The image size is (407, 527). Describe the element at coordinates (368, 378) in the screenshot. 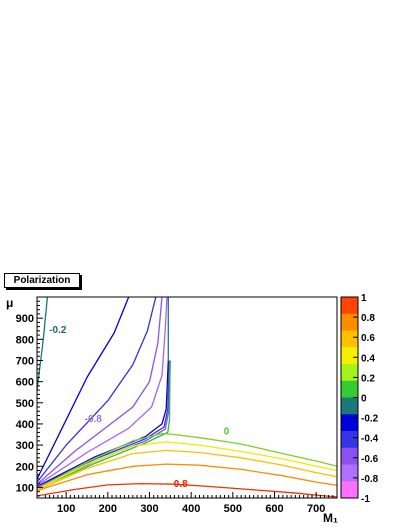

I see `colorbar-tick-label: 0.2` at that location.